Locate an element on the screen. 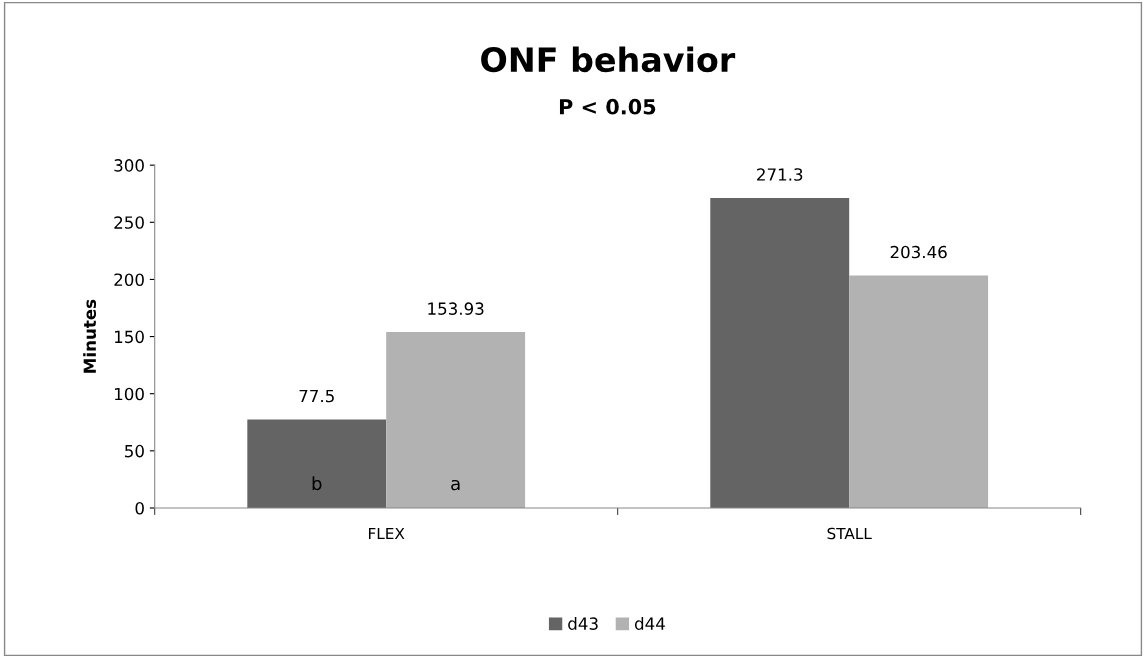  legend-label: d43 is located at coordinates (583, 623).